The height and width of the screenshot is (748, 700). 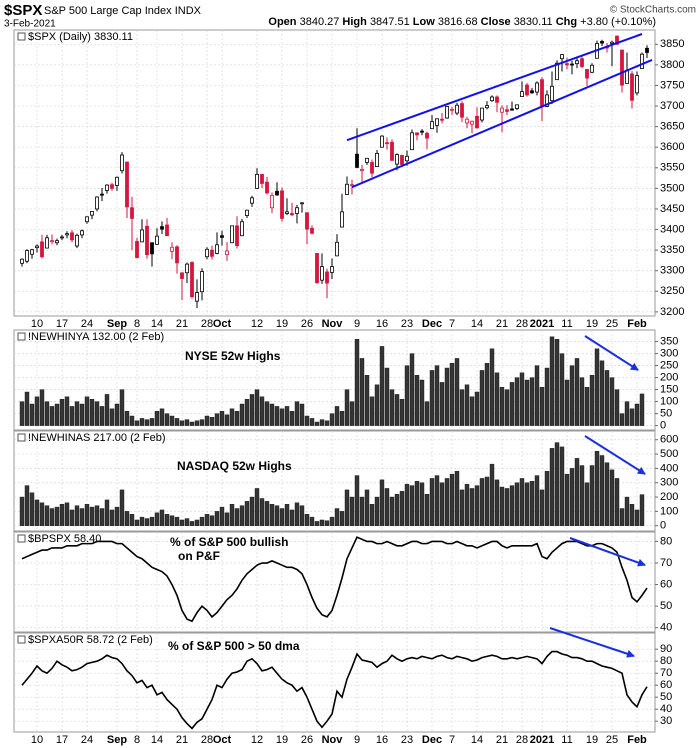 What do you see at coordinates (666, 661) in the screenshot?
I see `y-tick-label: 80` at bounding box center [666, 661].